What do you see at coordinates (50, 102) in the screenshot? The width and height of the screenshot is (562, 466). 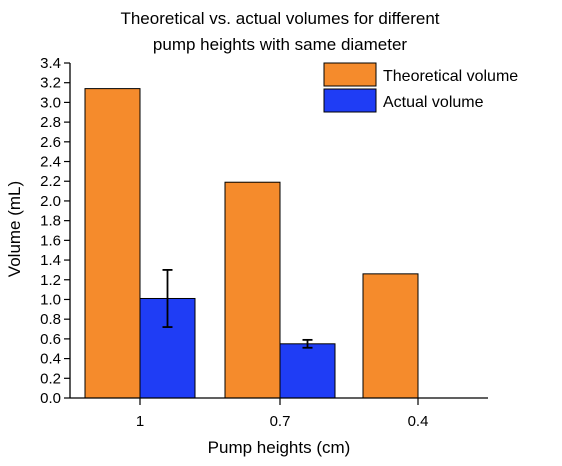 I see `y-tick-label: 3.0` at bounding box center [50, 102].